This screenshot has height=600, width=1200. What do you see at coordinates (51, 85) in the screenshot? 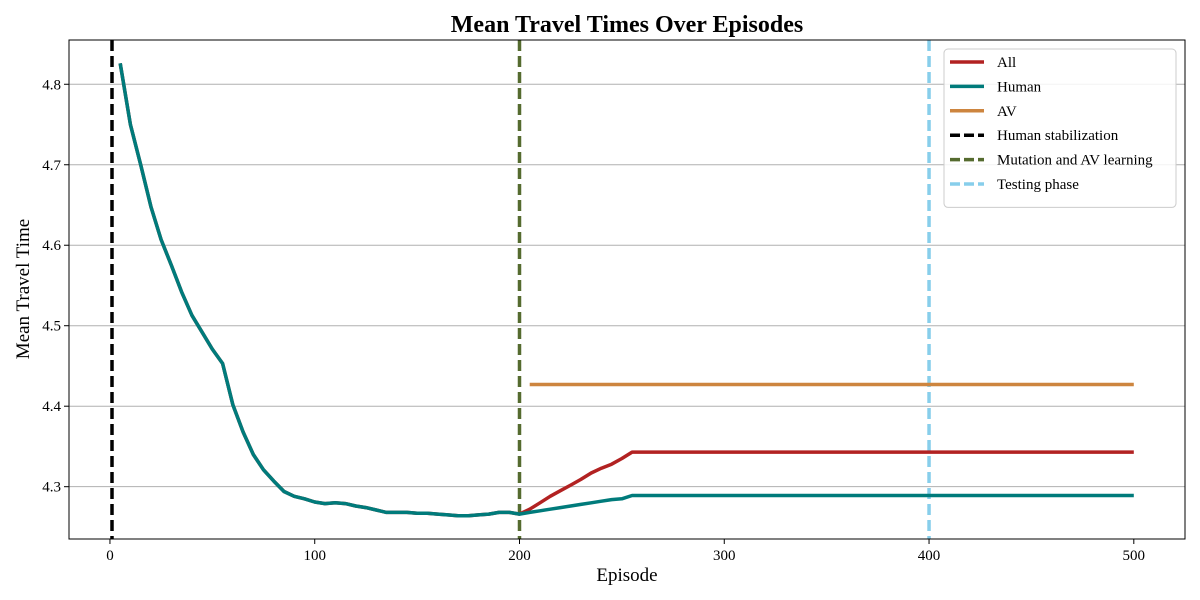
I see `y-tick-label-5: 4.8` at bounding box center [51, 85].